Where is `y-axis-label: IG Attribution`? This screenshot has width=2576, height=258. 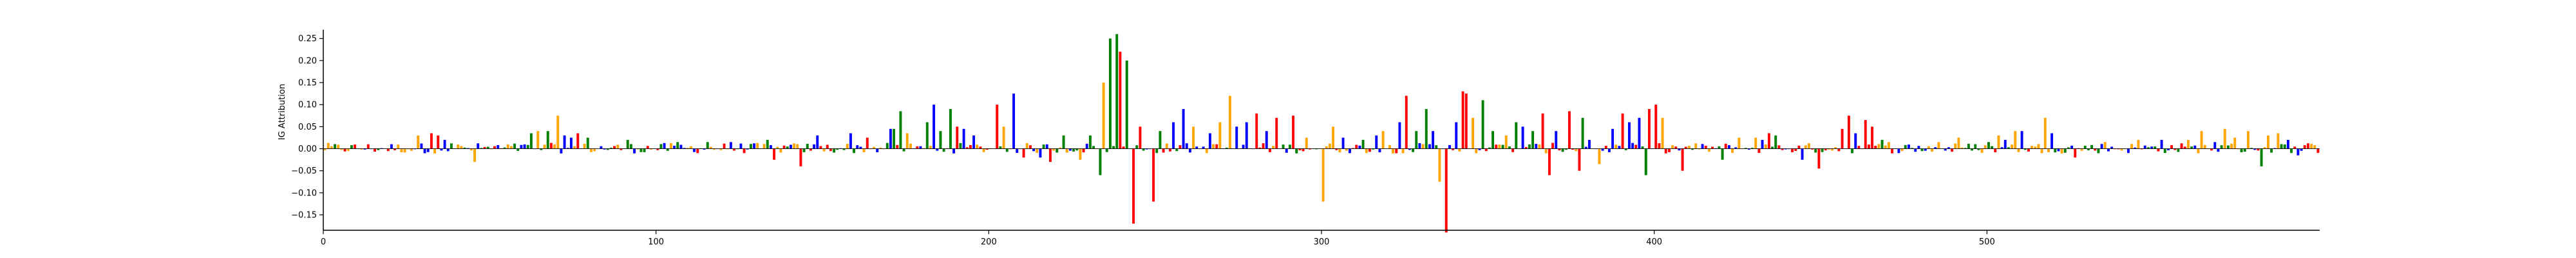
y-axis-label: IG Attribution is located at coordinates (282, 112).